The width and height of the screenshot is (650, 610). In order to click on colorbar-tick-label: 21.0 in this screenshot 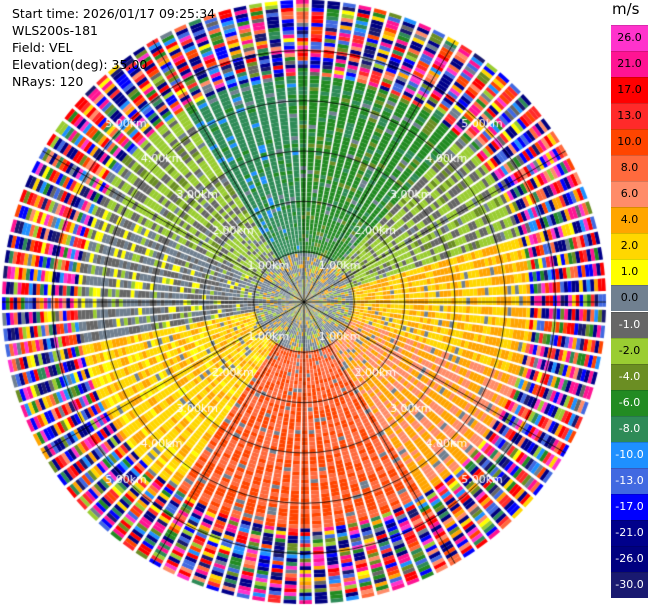, I will do `click(629, 64)`.